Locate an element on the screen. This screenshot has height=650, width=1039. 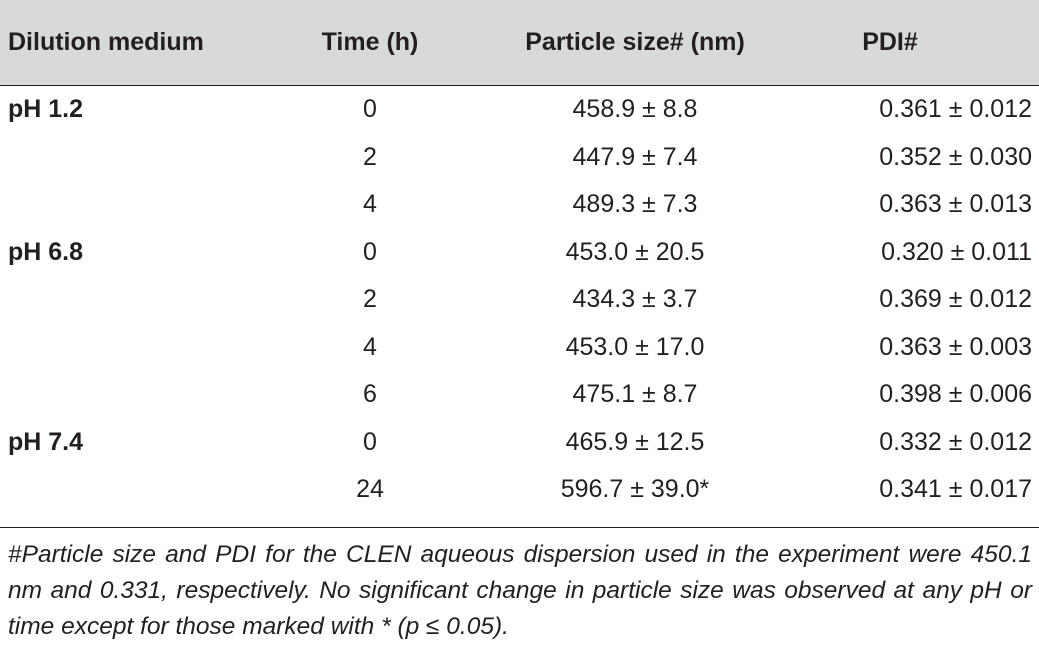
cell-pdi: 0.332 ± 0.012 is located at coordinates (955, 441).